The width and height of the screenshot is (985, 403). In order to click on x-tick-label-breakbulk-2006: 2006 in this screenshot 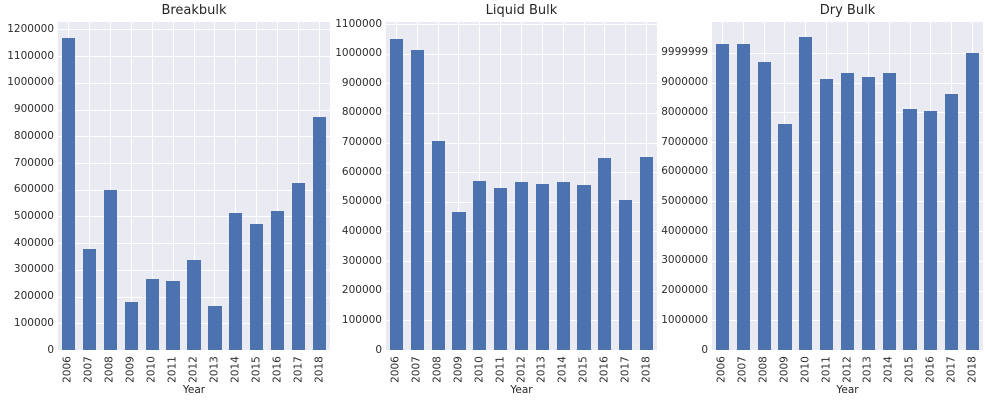, I will do `click(67, 369)`.